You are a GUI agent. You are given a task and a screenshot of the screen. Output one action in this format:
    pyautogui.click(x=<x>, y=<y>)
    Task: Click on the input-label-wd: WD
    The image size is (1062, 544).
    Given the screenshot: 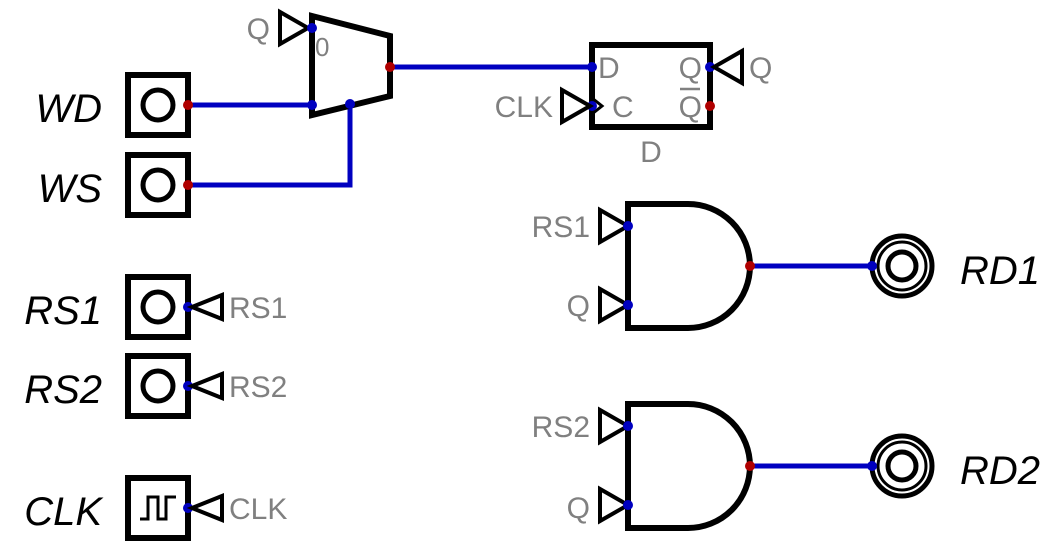 What is the action you would take?
    pyautogui.click(x=68, y=109)
    